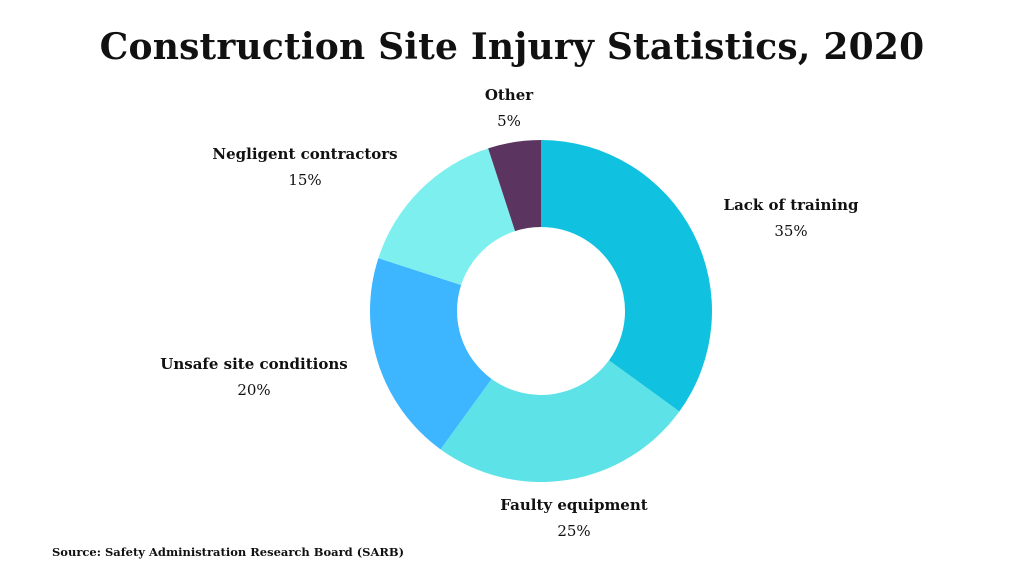 The height and width of the screenshot is (576, 1024). I want to click on slice-label-name: Lack of training, so click(791, 205).